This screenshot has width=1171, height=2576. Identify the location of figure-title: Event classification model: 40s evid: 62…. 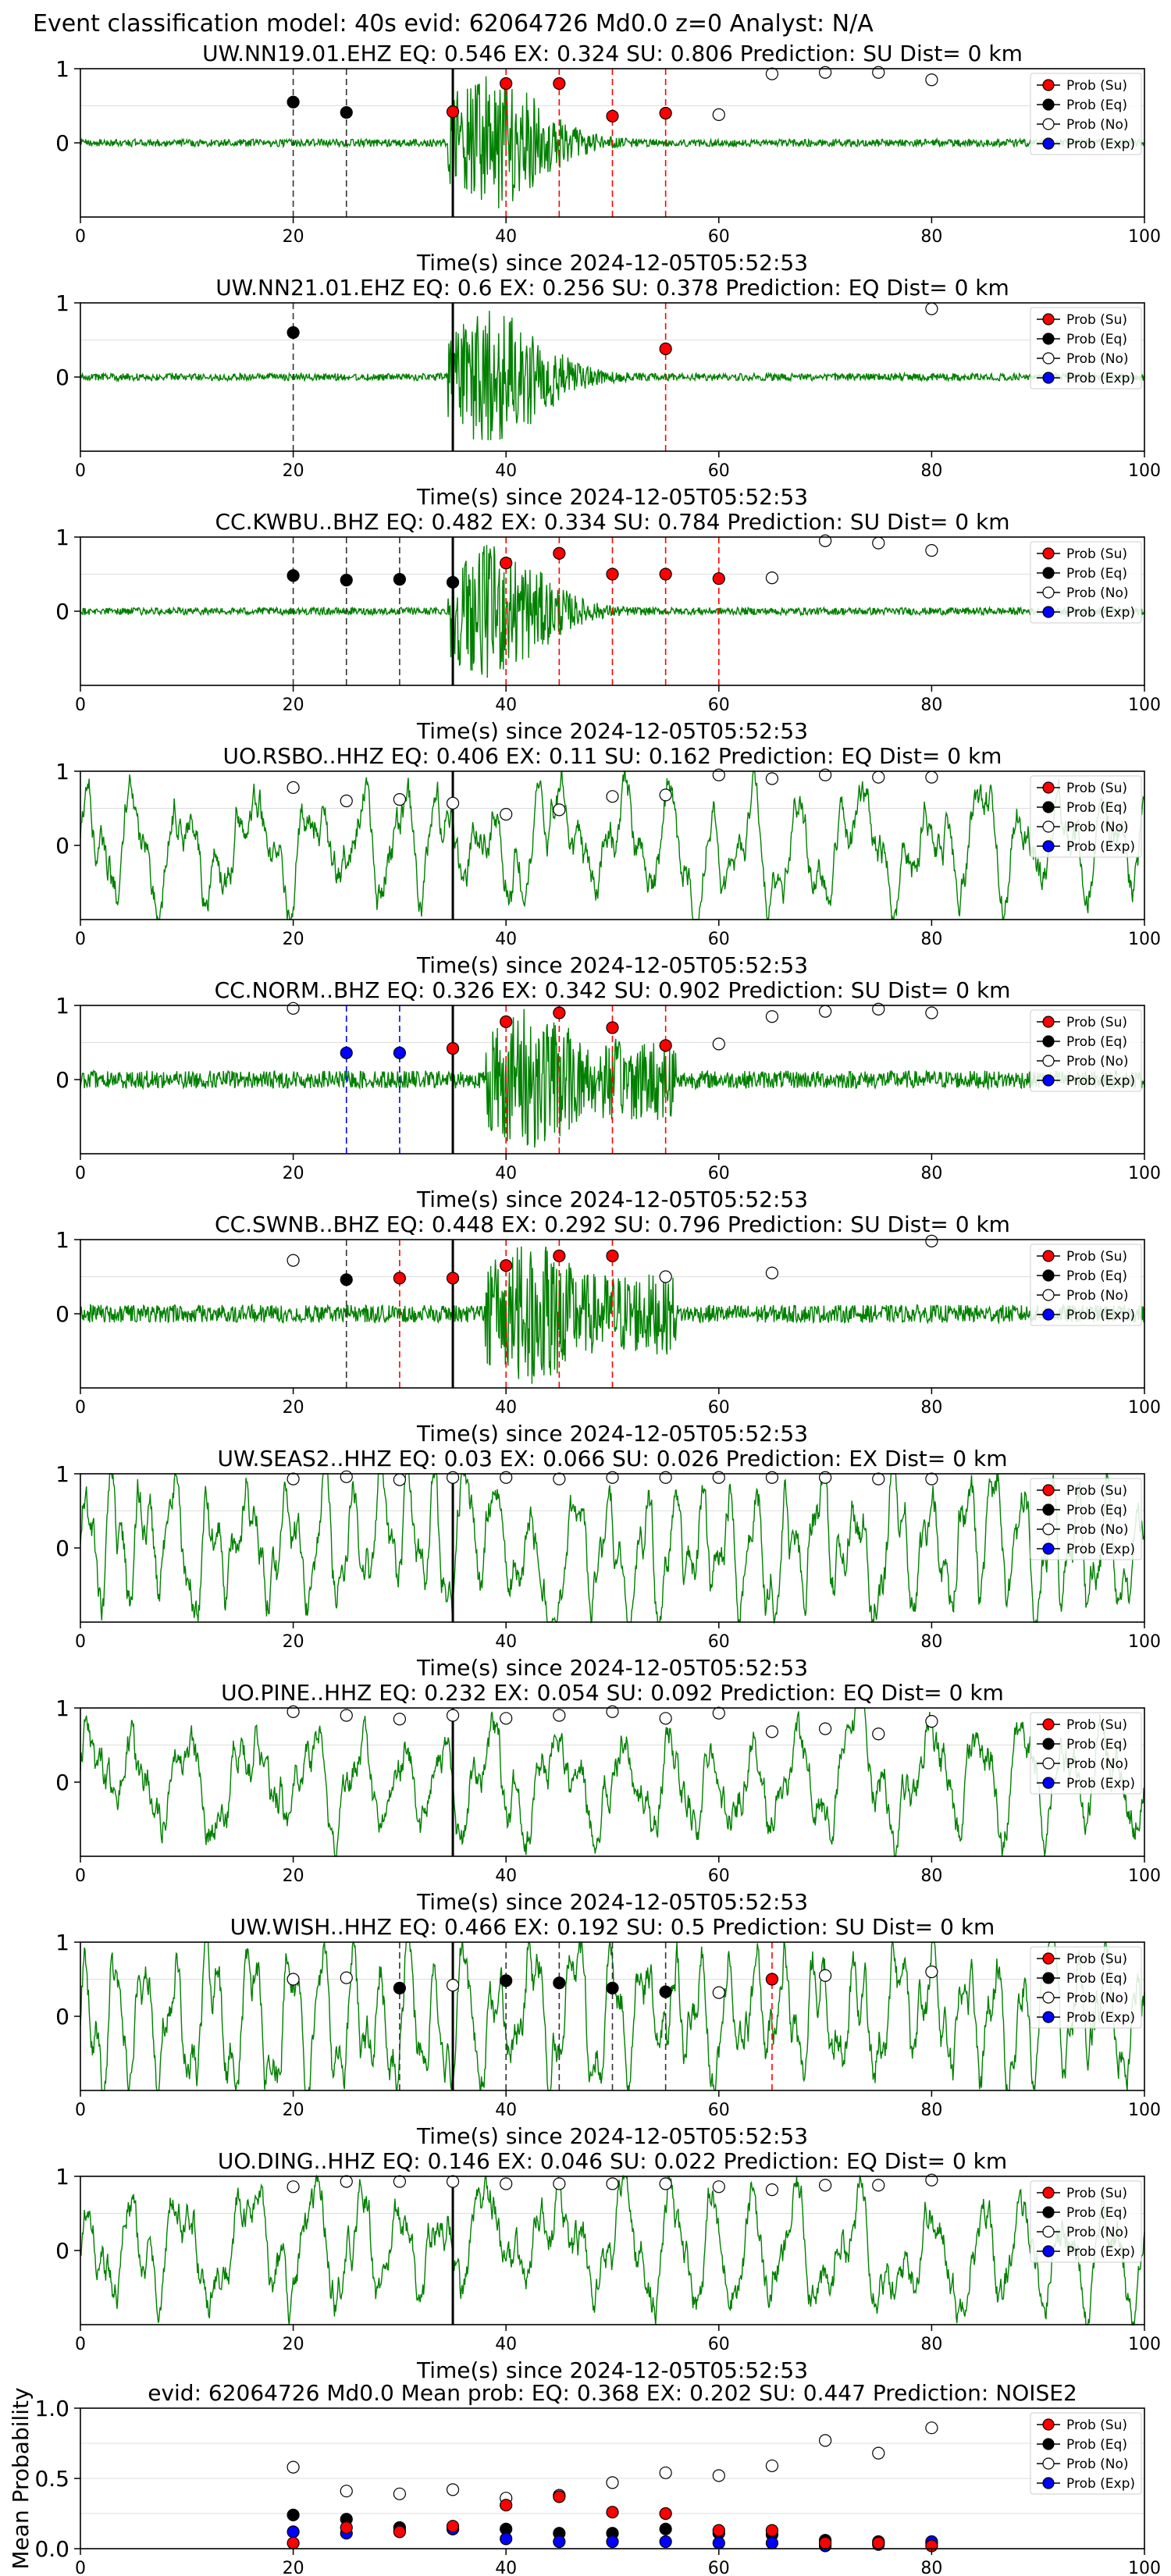
(453, 23).